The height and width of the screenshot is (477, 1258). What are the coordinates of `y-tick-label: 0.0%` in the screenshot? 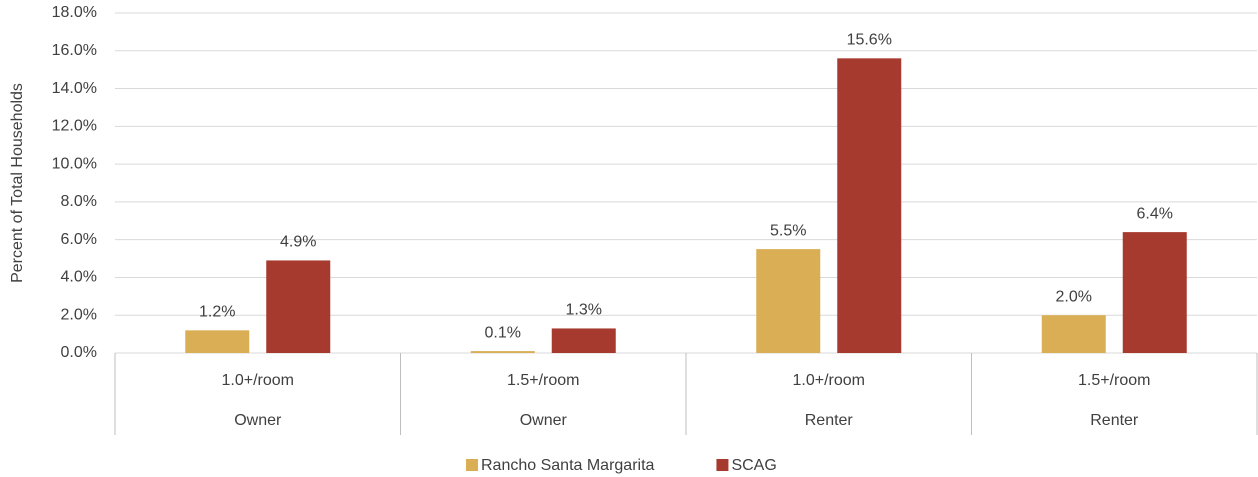 It's located at (79, 352).